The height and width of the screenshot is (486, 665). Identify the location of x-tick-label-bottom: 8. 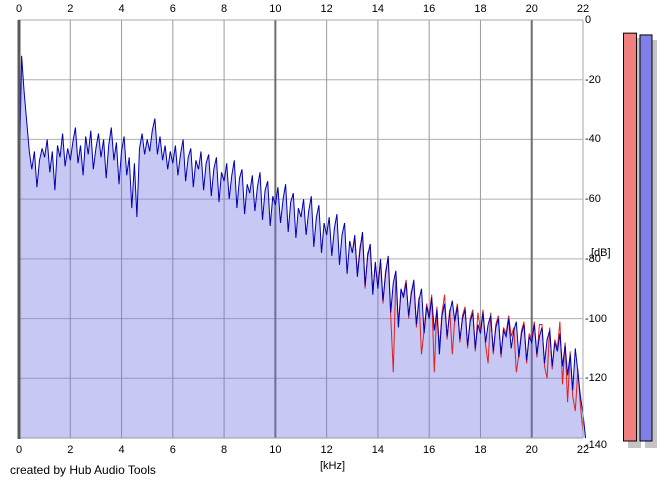
(224, 450).